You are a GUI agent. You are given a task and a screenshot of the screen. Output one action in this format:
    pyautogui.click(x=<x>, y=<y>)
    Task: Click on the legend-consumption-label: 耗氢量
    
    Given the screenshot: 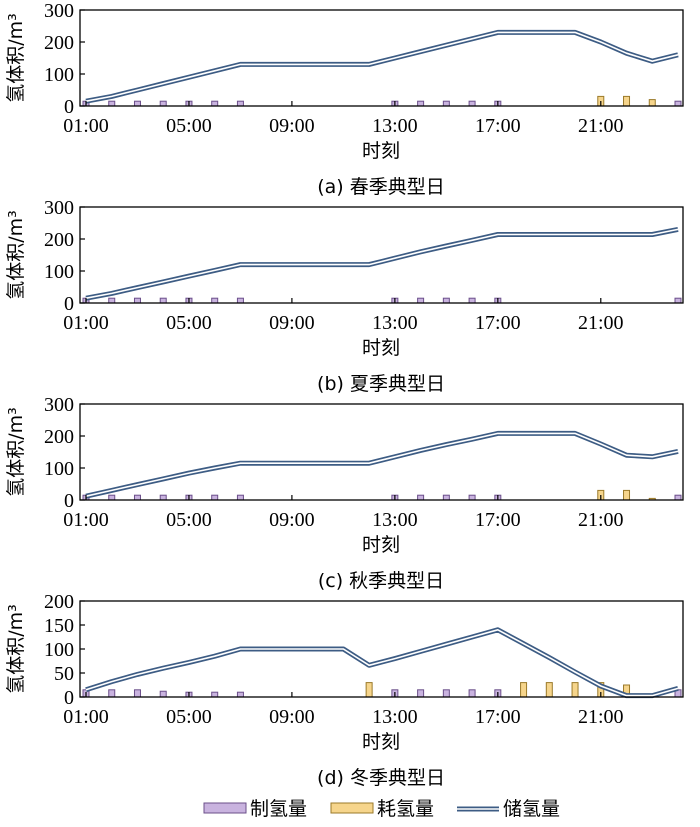 What is the action you would take?
    pyautogui.click(x=405, y=809)
    